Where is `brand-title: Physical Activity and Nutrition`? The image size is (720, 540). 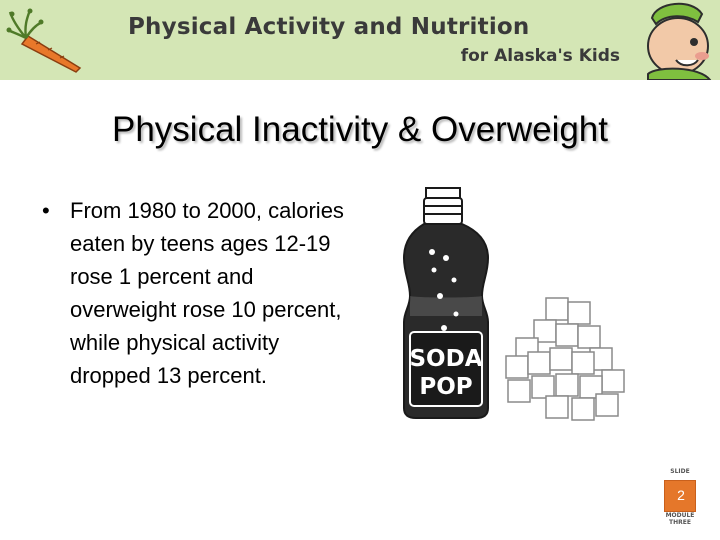 brand-title: Physical Activity and Nutrition is located at coordinates (329, 27).